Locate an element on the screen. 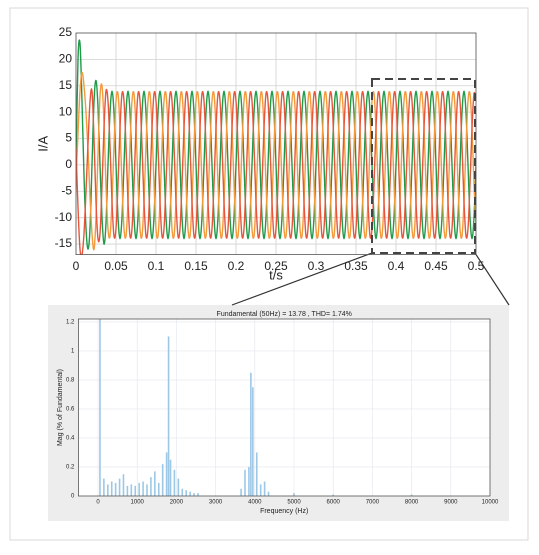  y-tick-label: 1.2 is located at coordinates (70, 322).